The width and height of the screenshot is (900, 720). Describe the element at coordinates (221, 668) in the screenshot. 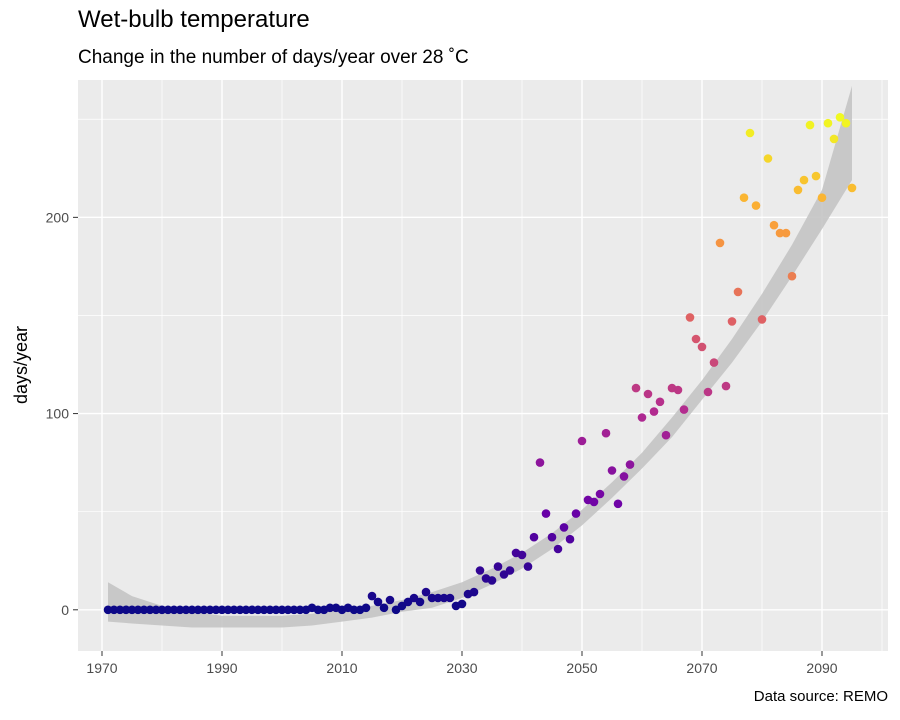

I see `x-tick-label: 1990` at that location.